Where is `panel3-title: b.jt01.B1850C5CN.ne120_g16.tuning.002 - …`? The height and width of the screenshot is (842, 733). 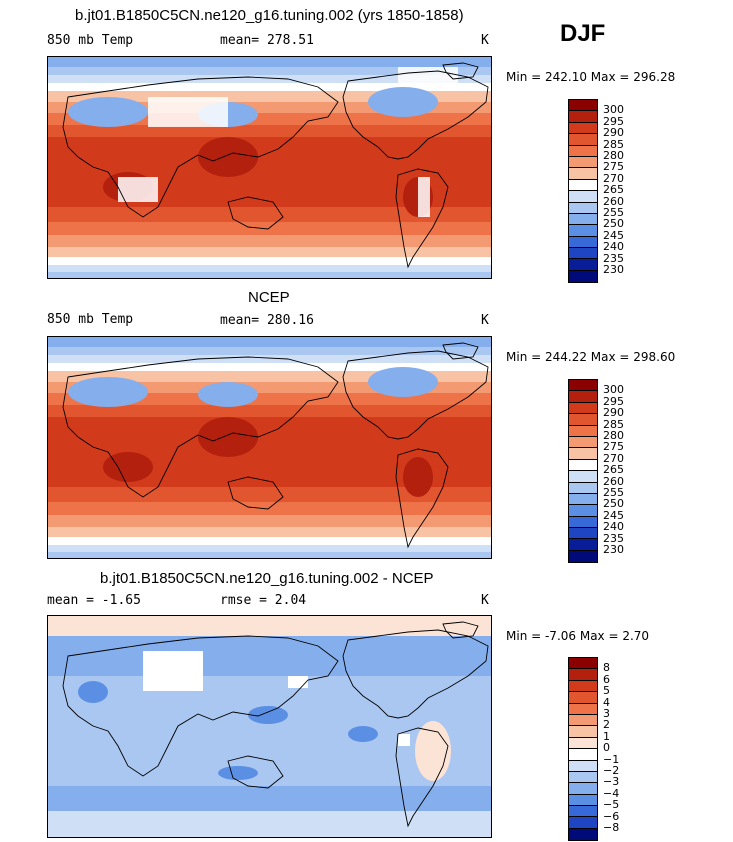
panel3-title: b.jt01.B1850C5CN.ne120_g16.tuning.002 - … is located at coordinates (267, 578).